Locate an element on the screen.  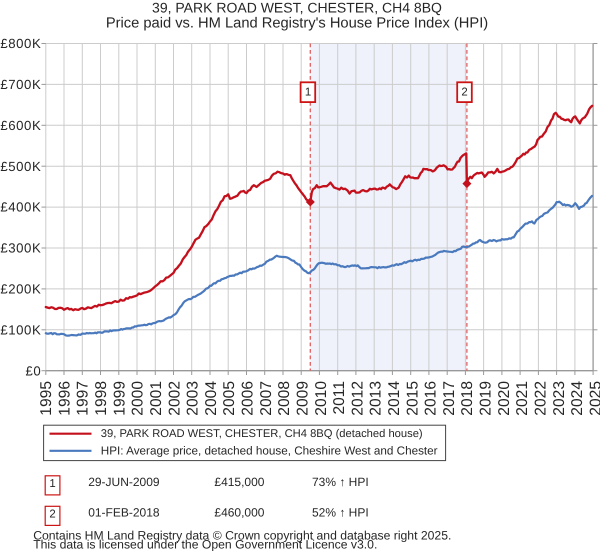
svg-text: 01-FEB-2018 is located at coordinates (124, 512).